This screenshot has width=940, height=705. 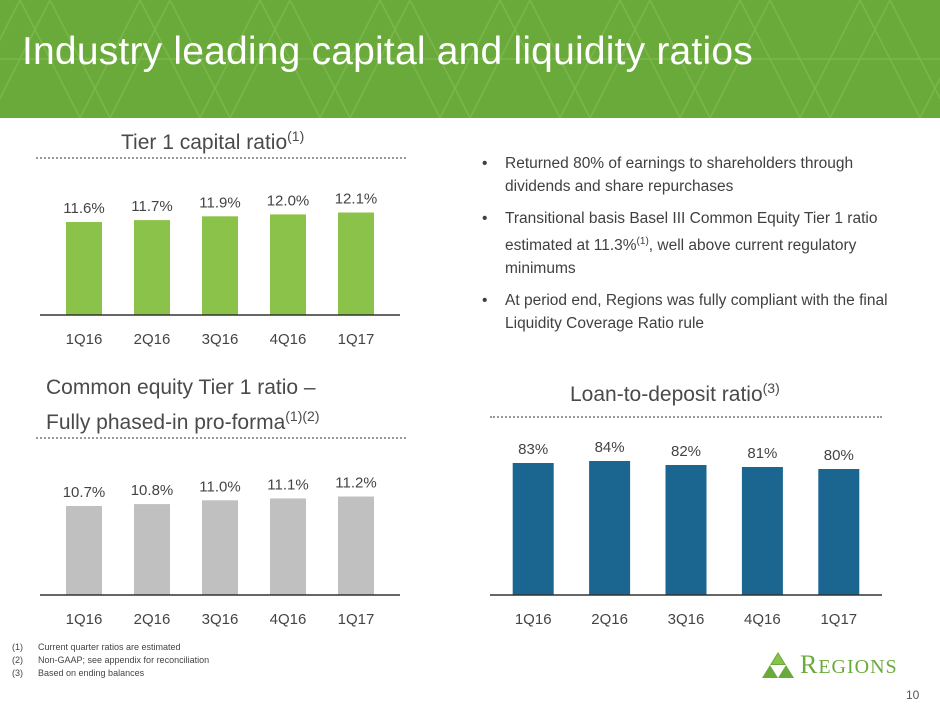 What do you see at coordinates (610, 447) in the screenshot?
I see `data-label: 84%` at bounding box center [610, 447].